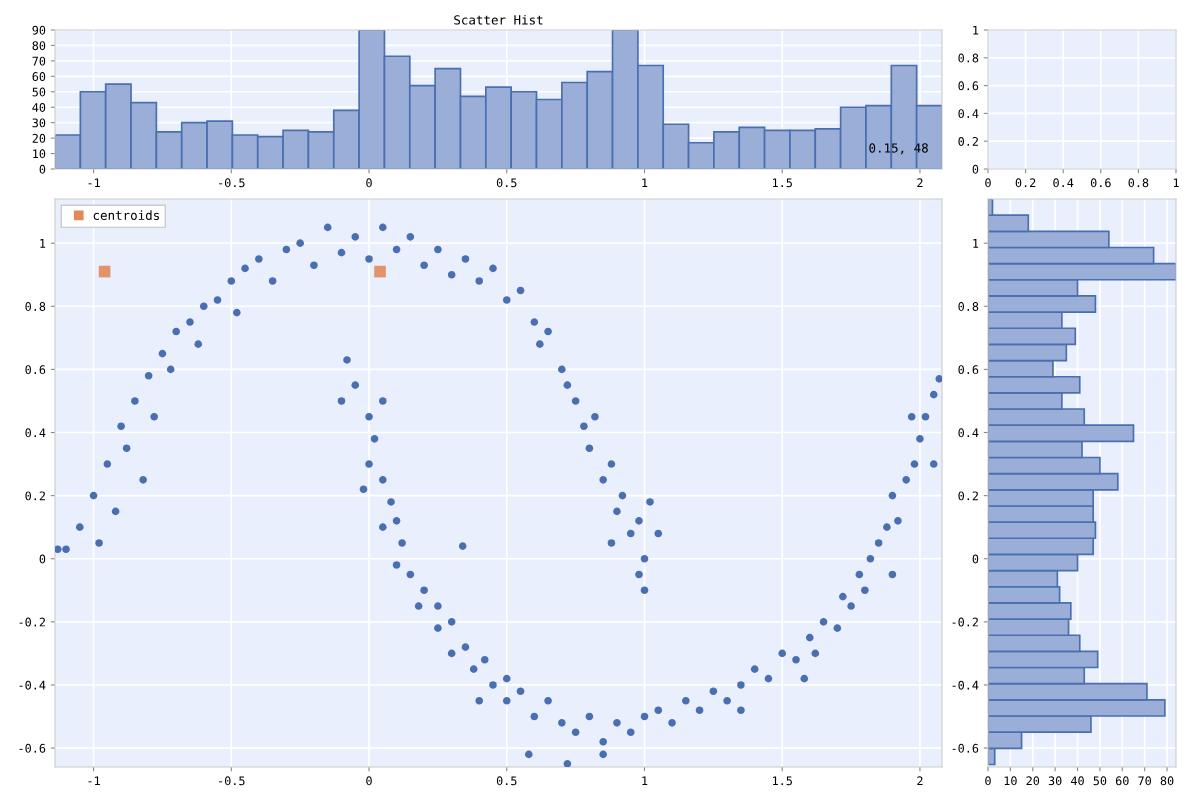 Image resolution: width=1194 pixels, height=793 pixels. What do you see at coordinates (126, 215) in the screenshot?
I see `legend-label: centroids` at bounding box center [126, 215].